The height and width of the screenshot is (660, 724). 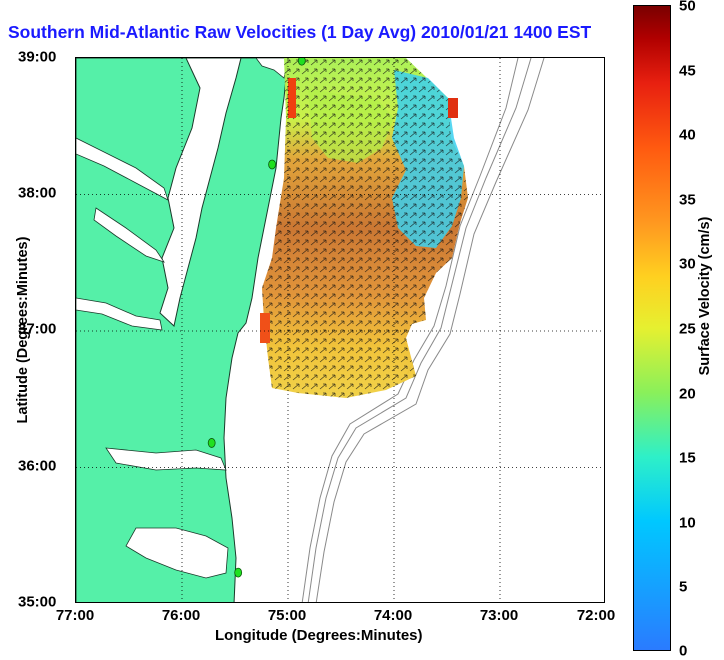 I want to click on colorbar-label: Surface Velocity (cm/s), so click(x=705, y=296).